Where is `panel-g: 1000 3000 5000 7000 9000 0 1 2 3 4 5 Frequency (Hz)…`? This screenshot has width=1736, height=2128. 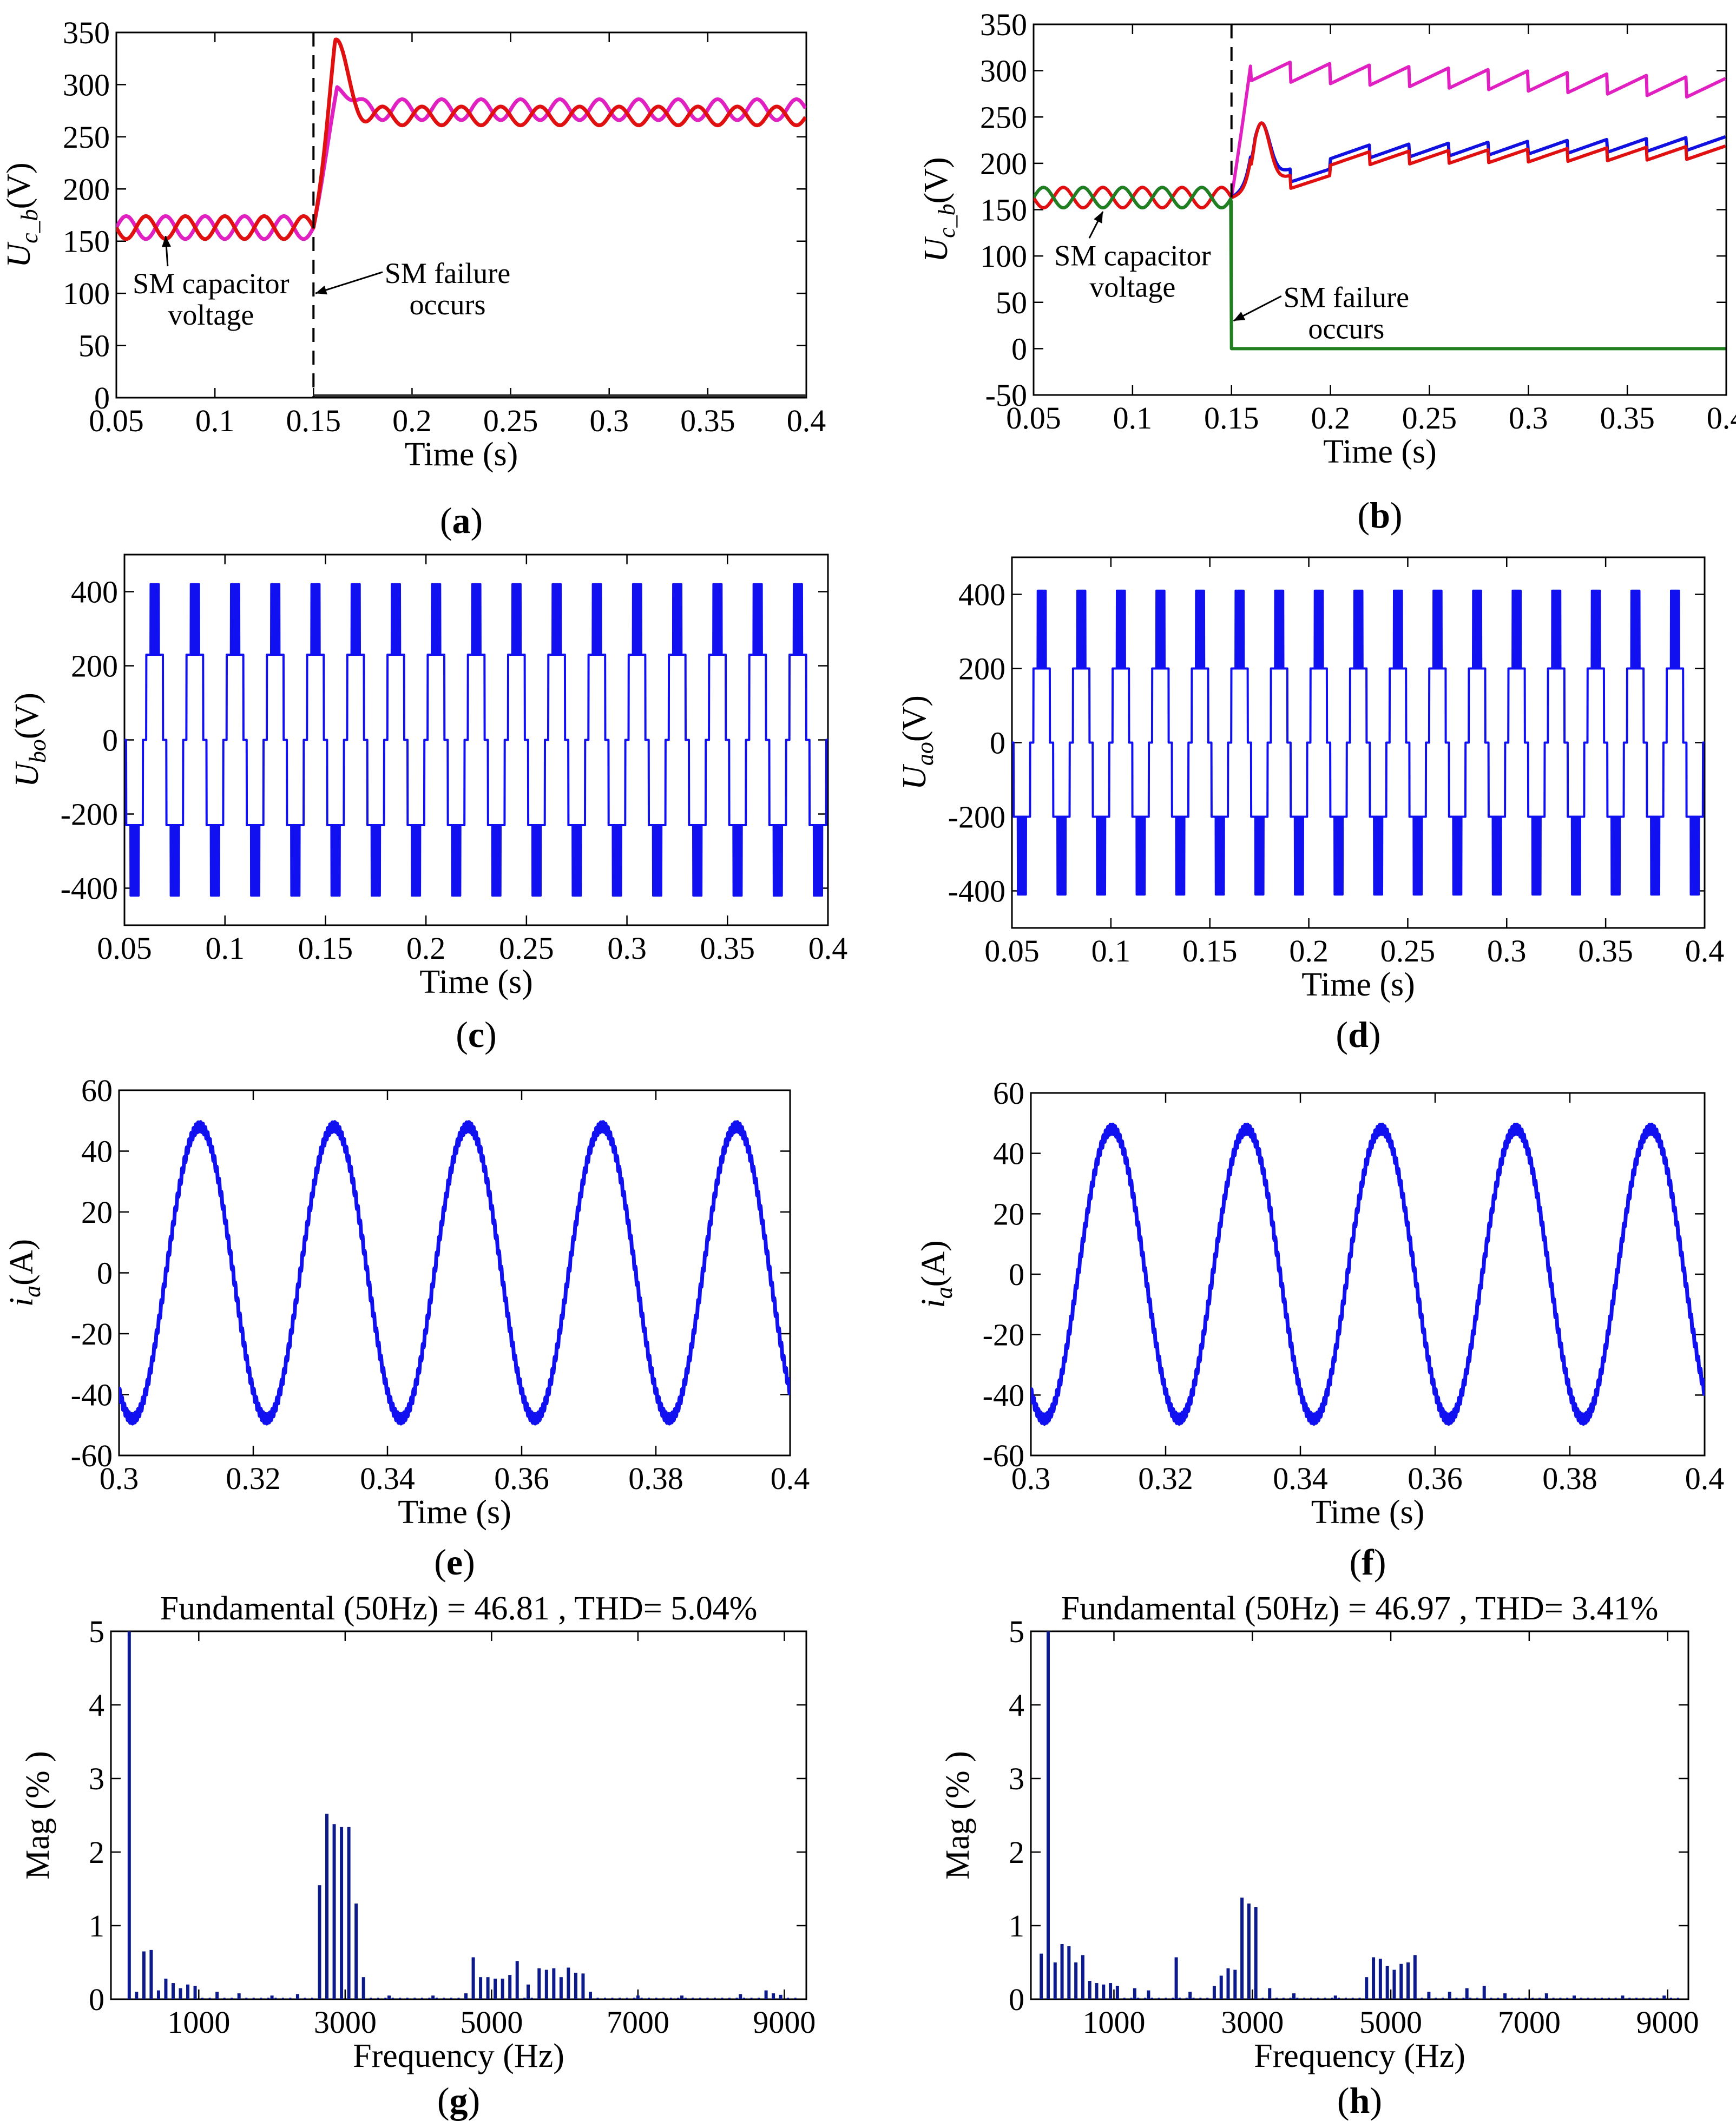 panel-g: 1000 3000 5000 7000 9000 0 1 2 3 4 5 Frequency (Hz)… is located at coordinates (418, 1855).